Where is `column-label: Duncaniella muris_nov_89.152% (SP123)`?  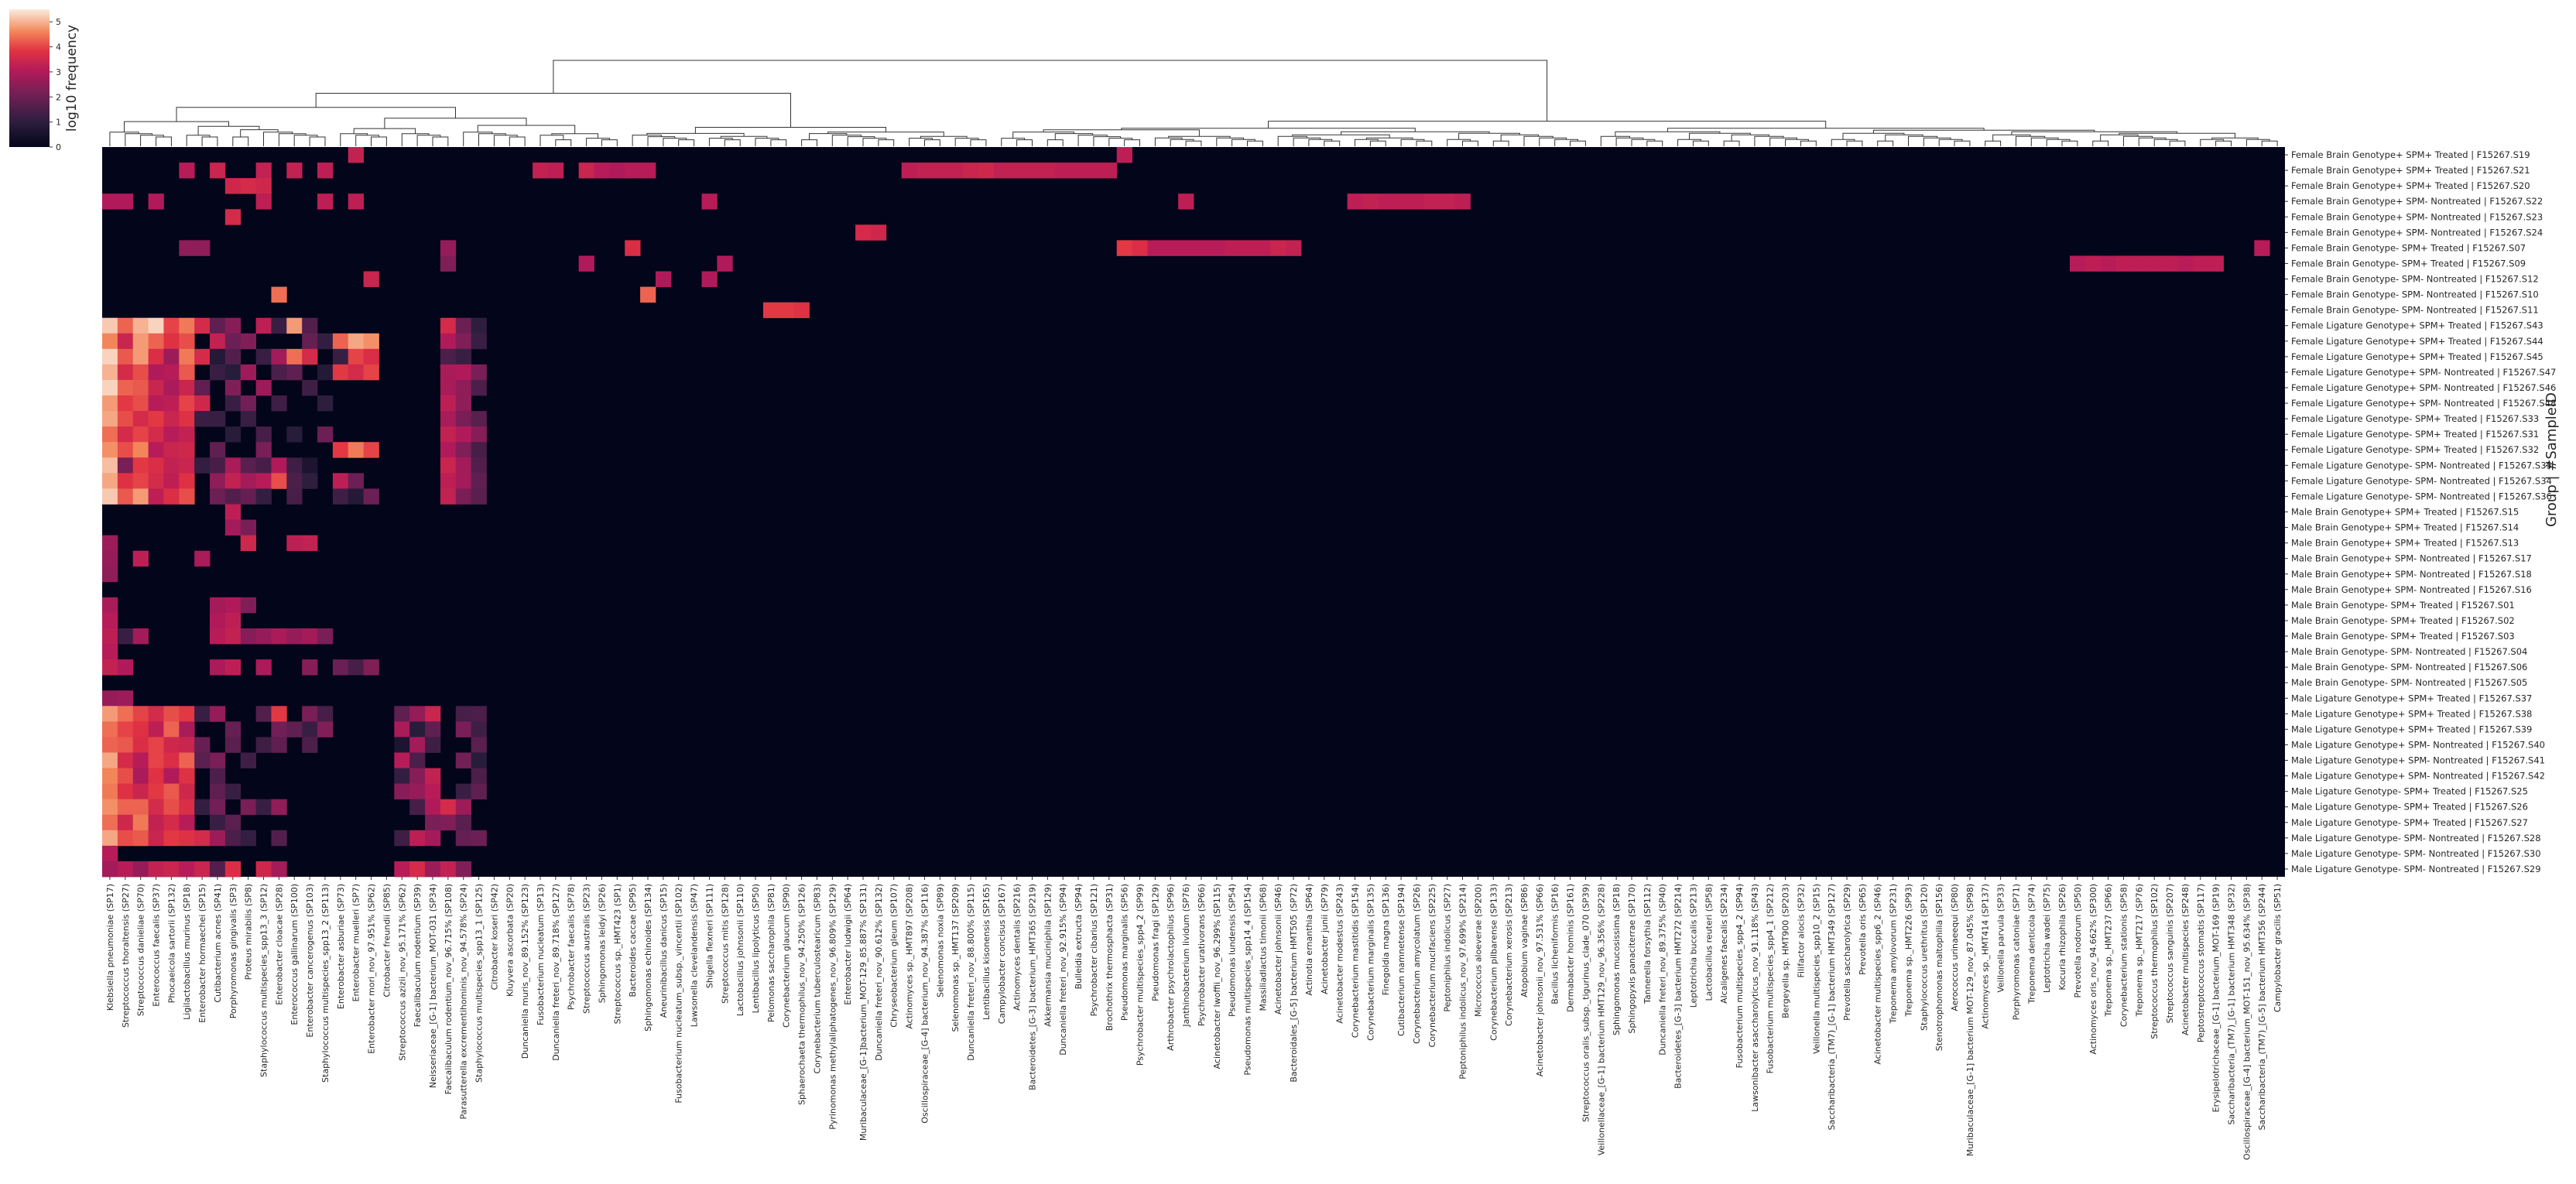 column-label: Duncaniella muris_nov_89.152% (SP123) is located at coordinates (525, 972).